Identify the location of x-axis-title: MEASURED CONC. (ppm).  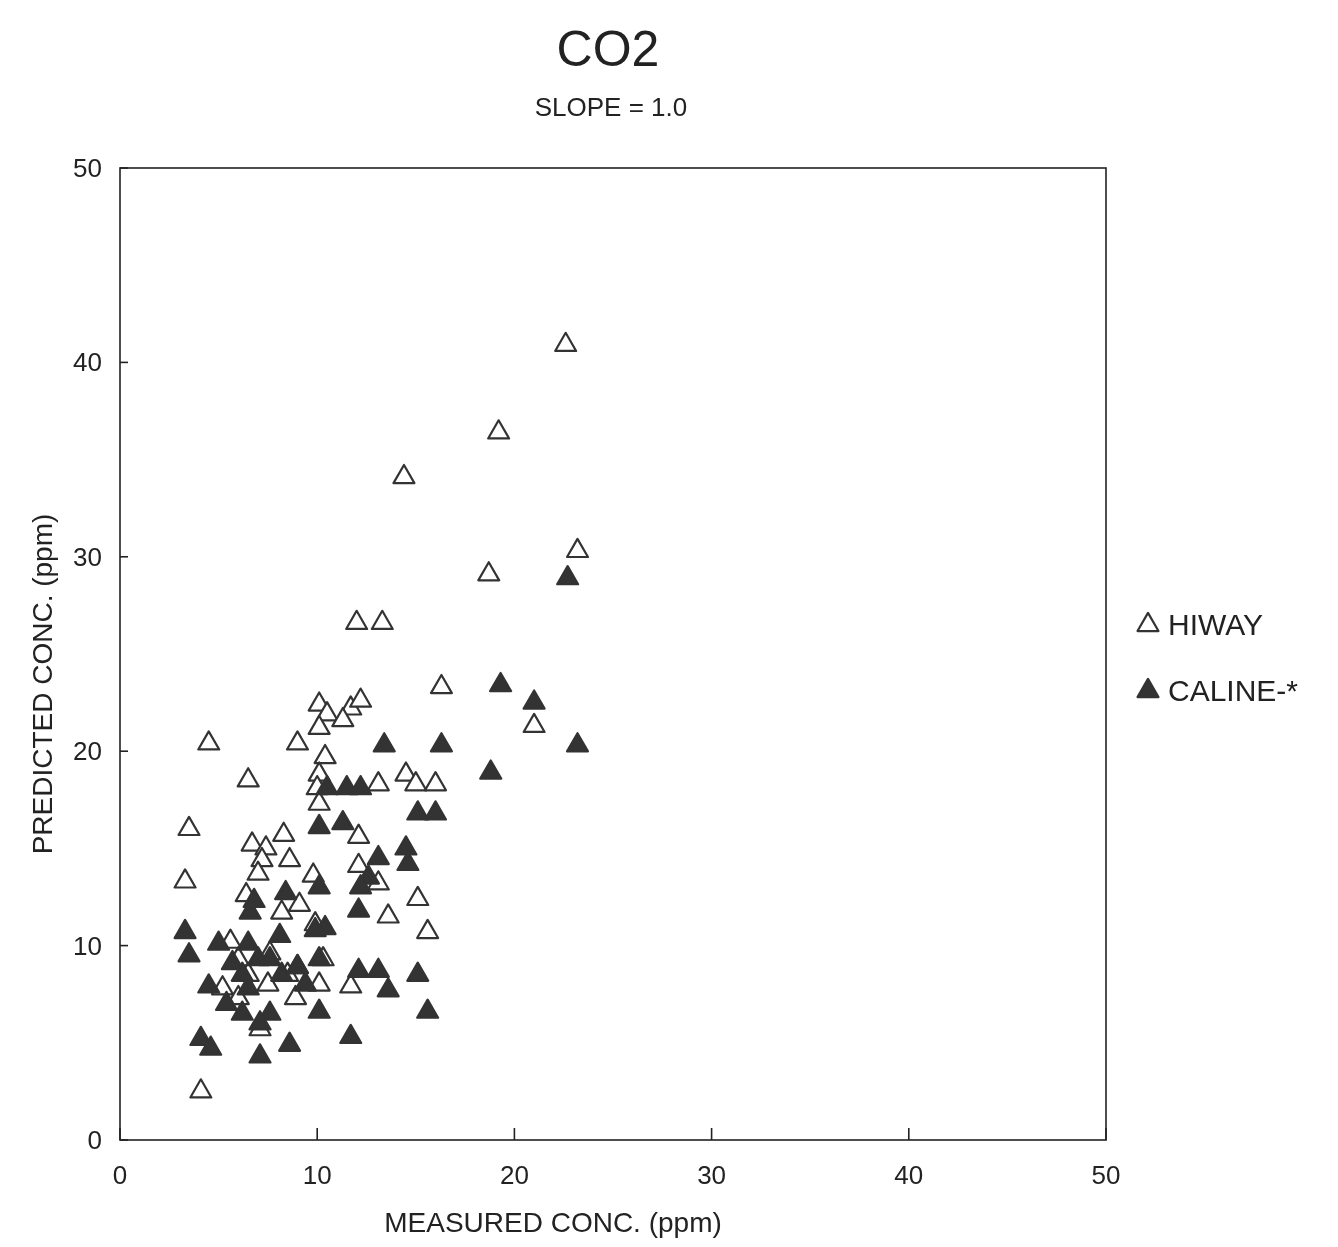
(553, 1222).